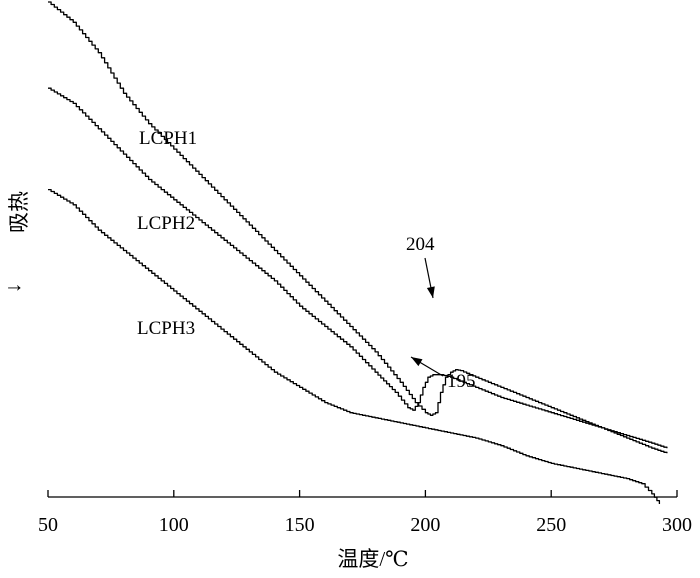  I want to click on x-axis-title: 温度/℃, so click(372, 559).